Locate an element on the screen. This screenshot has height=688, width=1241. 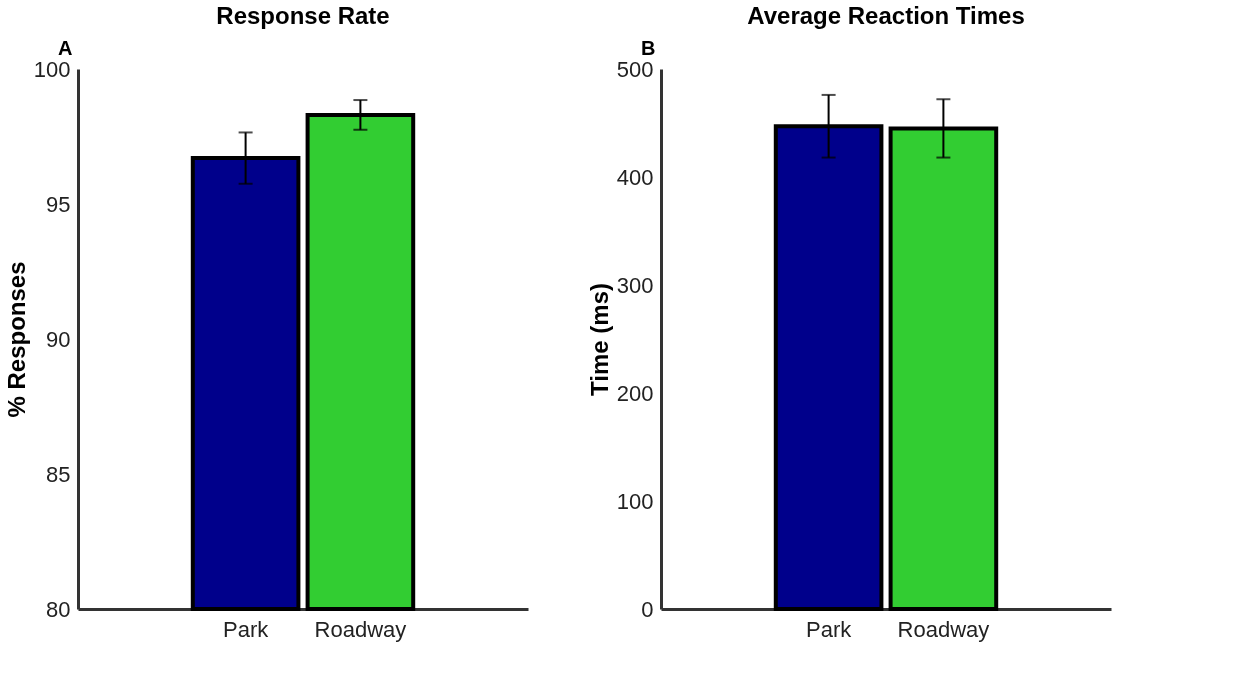
chart-title: Response Rate is located at coordinates (303, 15).